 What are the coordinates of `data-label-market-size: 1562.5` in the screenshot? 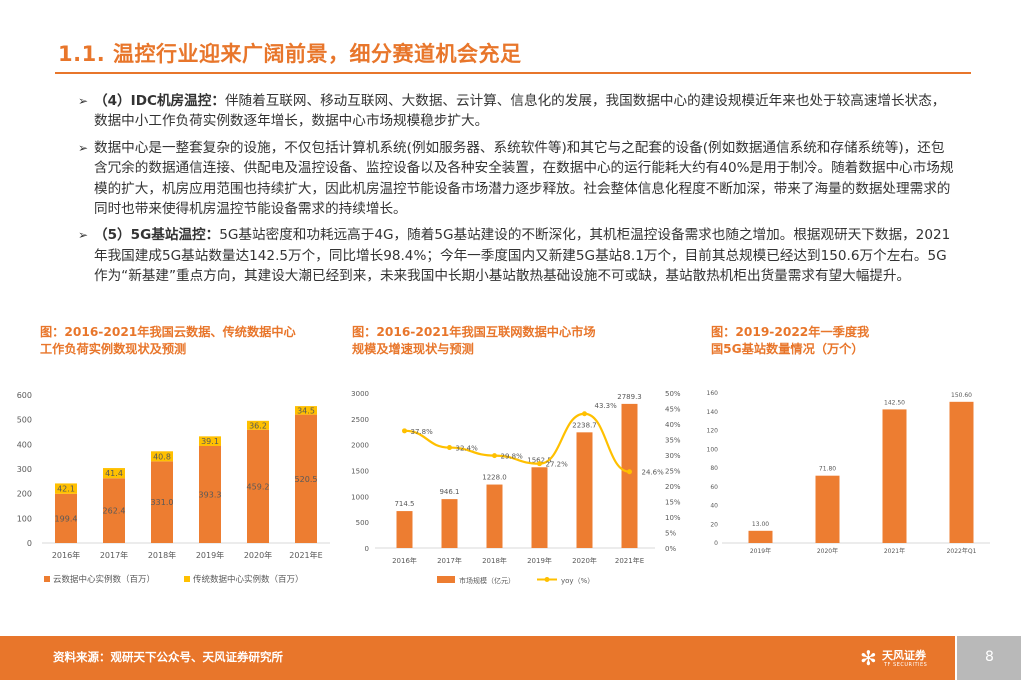 It's located at (539, 460).